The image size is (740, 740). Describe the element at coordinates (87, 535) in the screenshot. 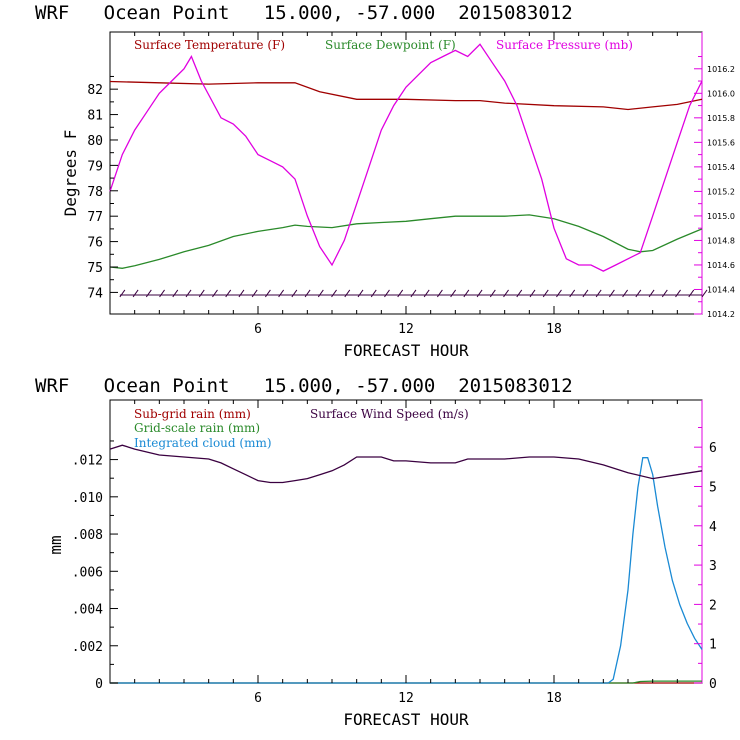

I see `bottom-y-tick-label: .008` at that location.